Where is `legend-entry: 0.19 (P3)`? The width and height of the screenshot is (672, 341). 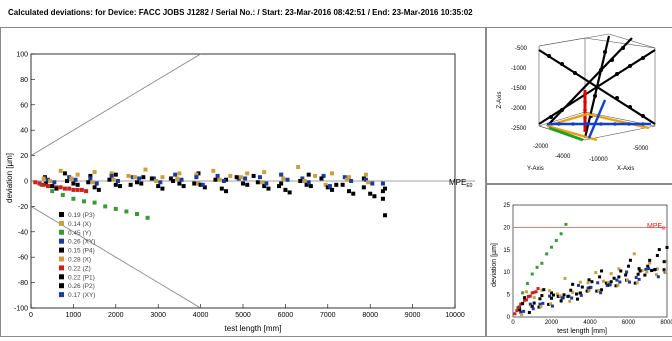
legend-entry: 0.19 (P3) is located at coordinates (81, 215).